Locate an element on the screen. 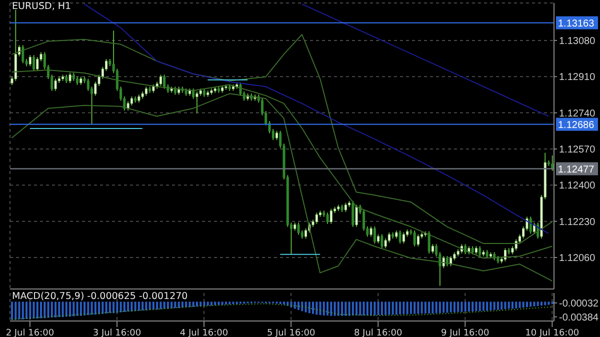  y-tick-label: 1.12230 is located at coordinates (577, 222).